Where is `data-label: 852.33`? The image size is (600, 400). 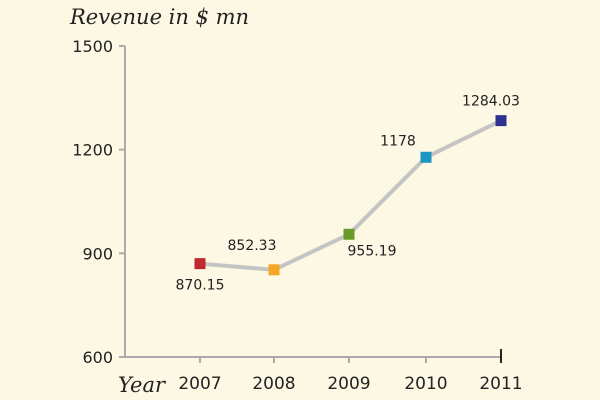
data-label: 852.33 is located at coordinates (252, 246).